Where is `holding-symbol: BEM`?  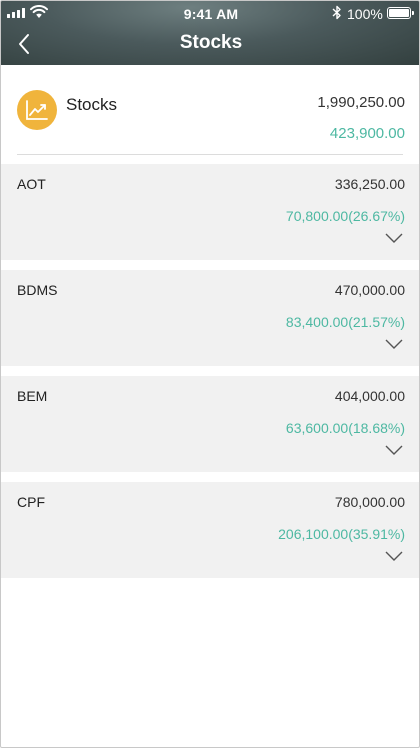 holding-symbol: BEM is located at coordinates (32, 396).